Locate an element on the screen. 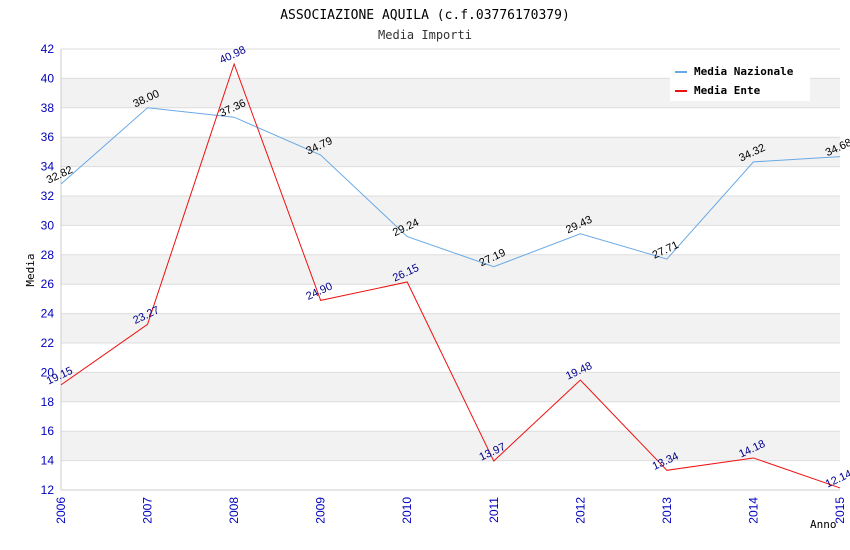 The height and width of the screenshot is (550, 850). y-tick-label: 20 is located at coordinates (48, 372).